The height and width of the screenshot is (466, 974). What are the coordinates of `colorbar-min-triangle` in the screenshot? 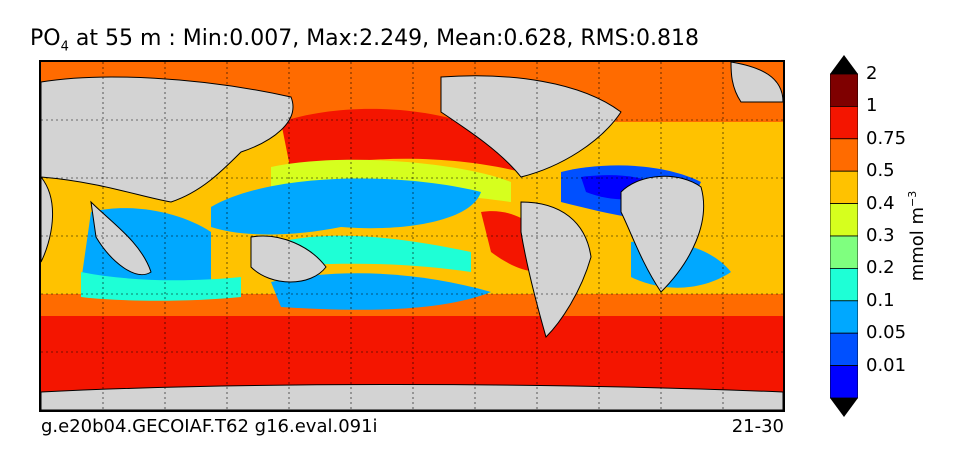 It's located at (844, 407).